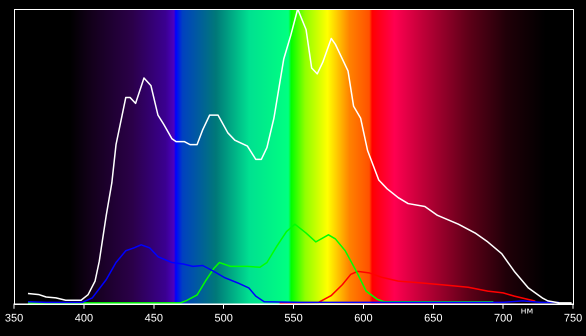  Describe the element at coordinates (573, 318) in the screenshot. I see `x-tick-label: 750` at that location.